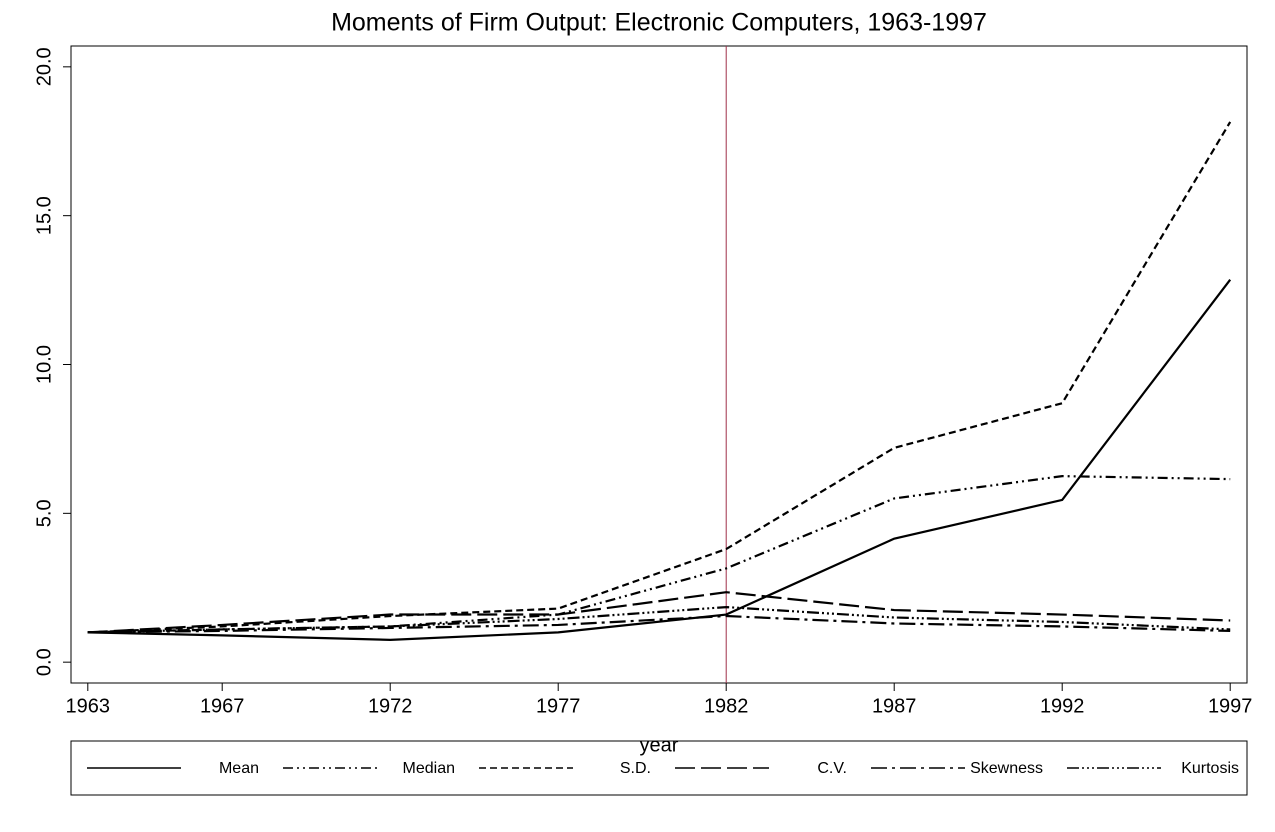 The width and height of the screenshot is (1275, 832). What do you see at coordinates (1062, 706) in the screenshot?
I see `x-tick-label: 1992` at bounding box center [1062, 706].